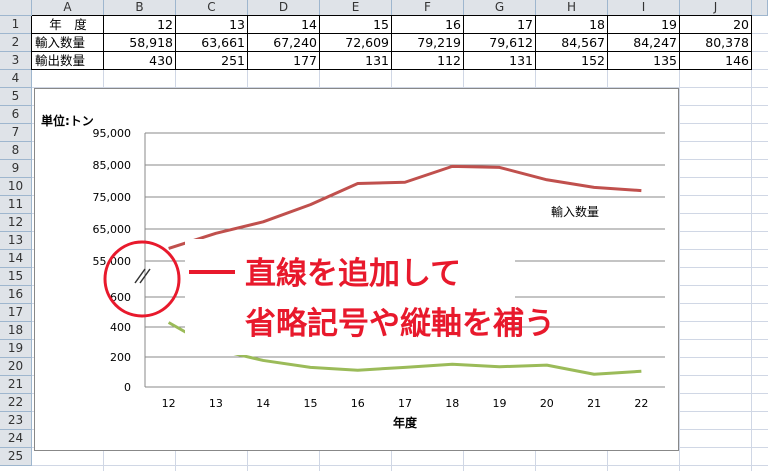  What do you see at coordinates (305, 60) in the screenshot?
I see `cell-value: 177` at bounding box center [305, 60].